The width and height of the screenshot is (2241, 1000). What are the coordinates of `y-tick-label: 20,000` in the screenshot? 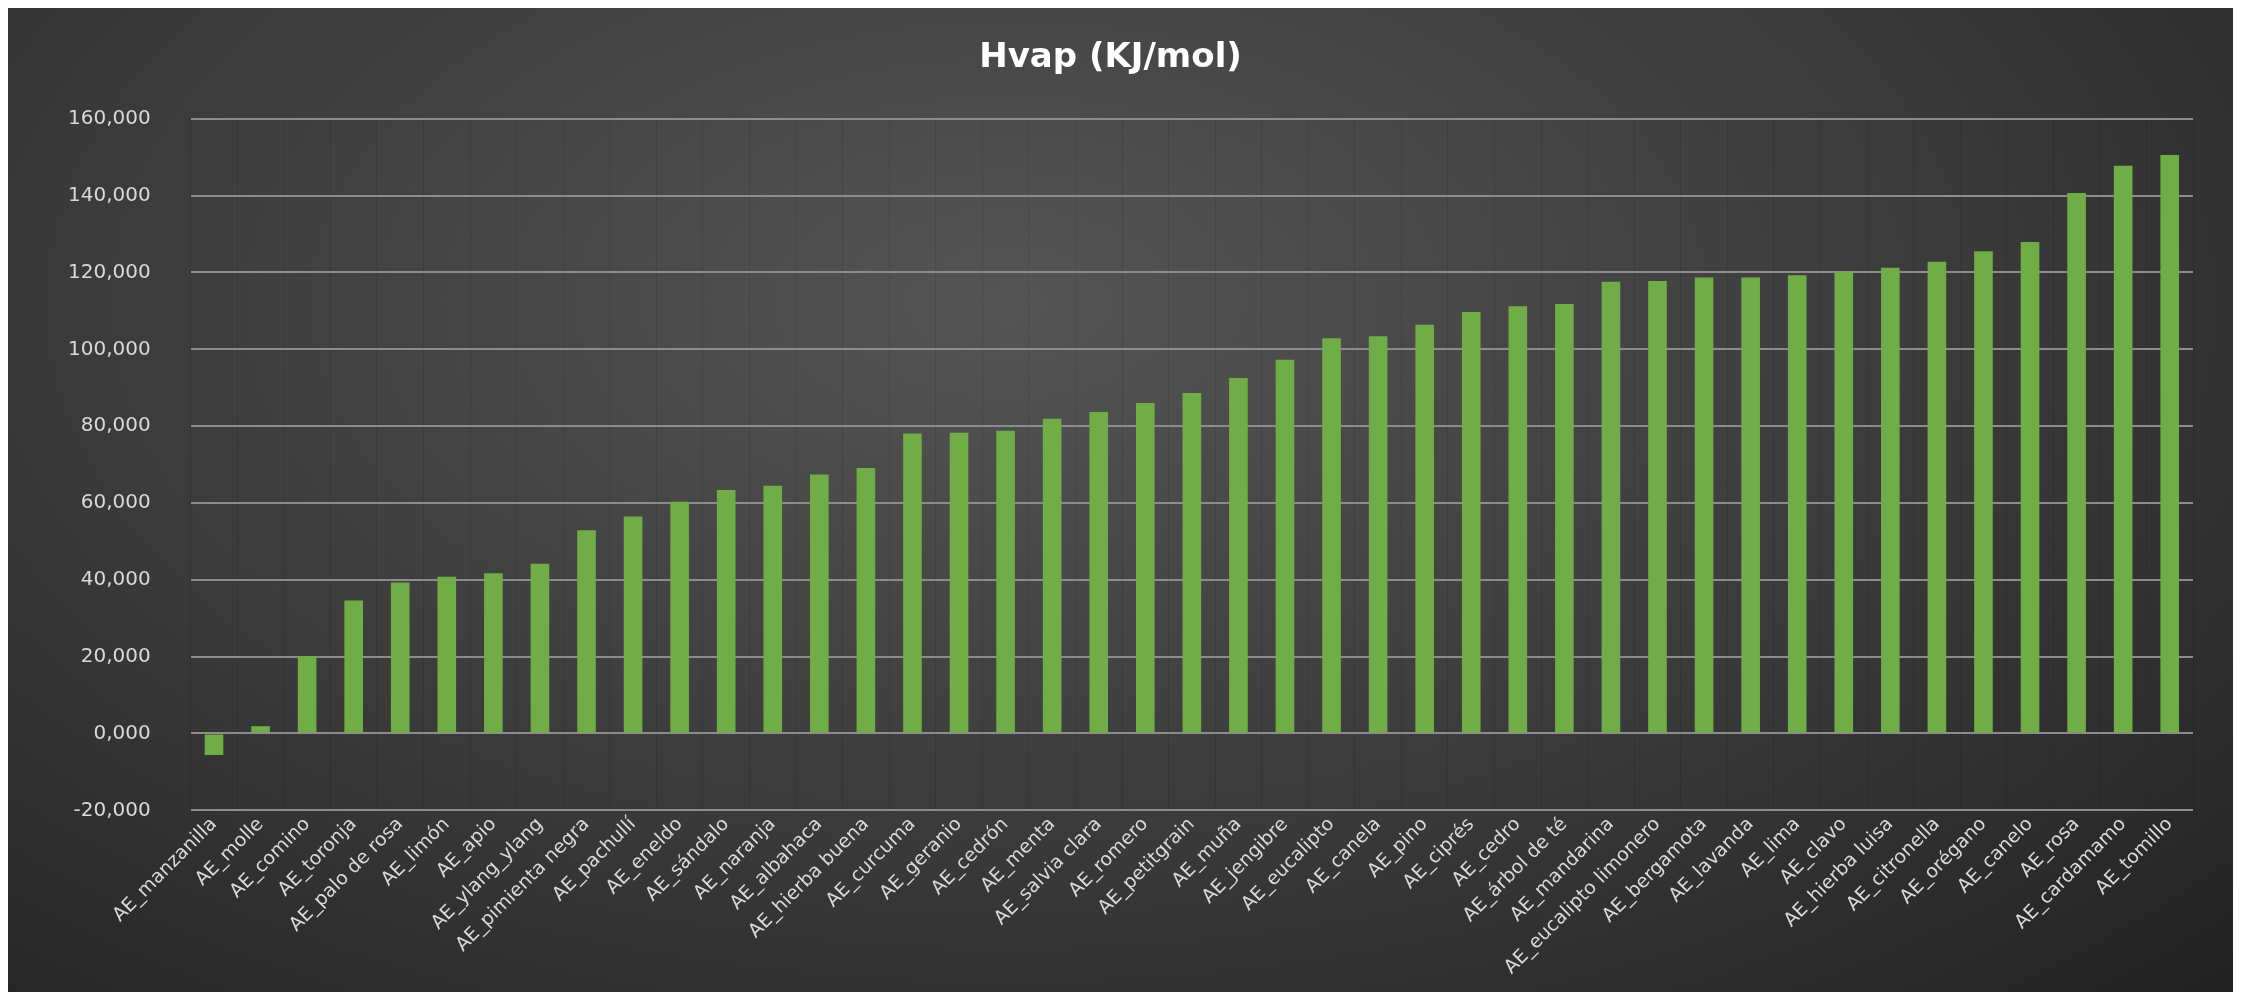 It's located at (115, 654).